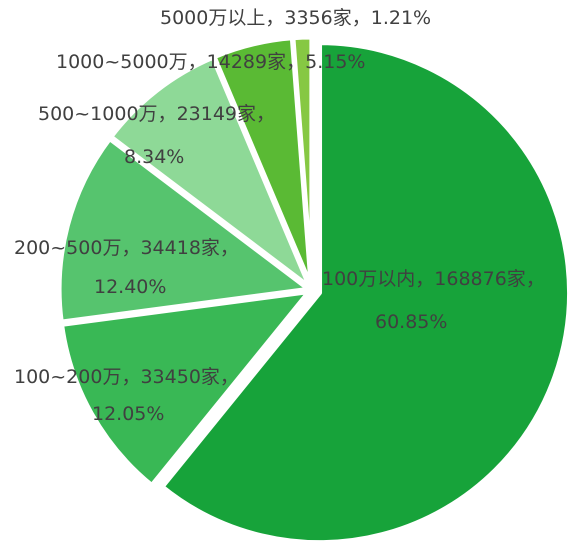 The height and width of the screenshot is (548, 572). I want to click on label-slice-2: 200~500万，34418家， 12.40%, so click(129, 267).